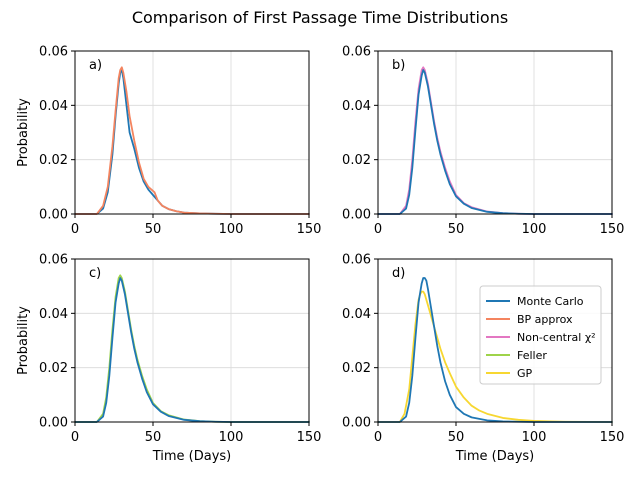 This screenshot has height=480, width=640. I want to click on legend-entry-label: Monte Carlo, so click(550, 301).